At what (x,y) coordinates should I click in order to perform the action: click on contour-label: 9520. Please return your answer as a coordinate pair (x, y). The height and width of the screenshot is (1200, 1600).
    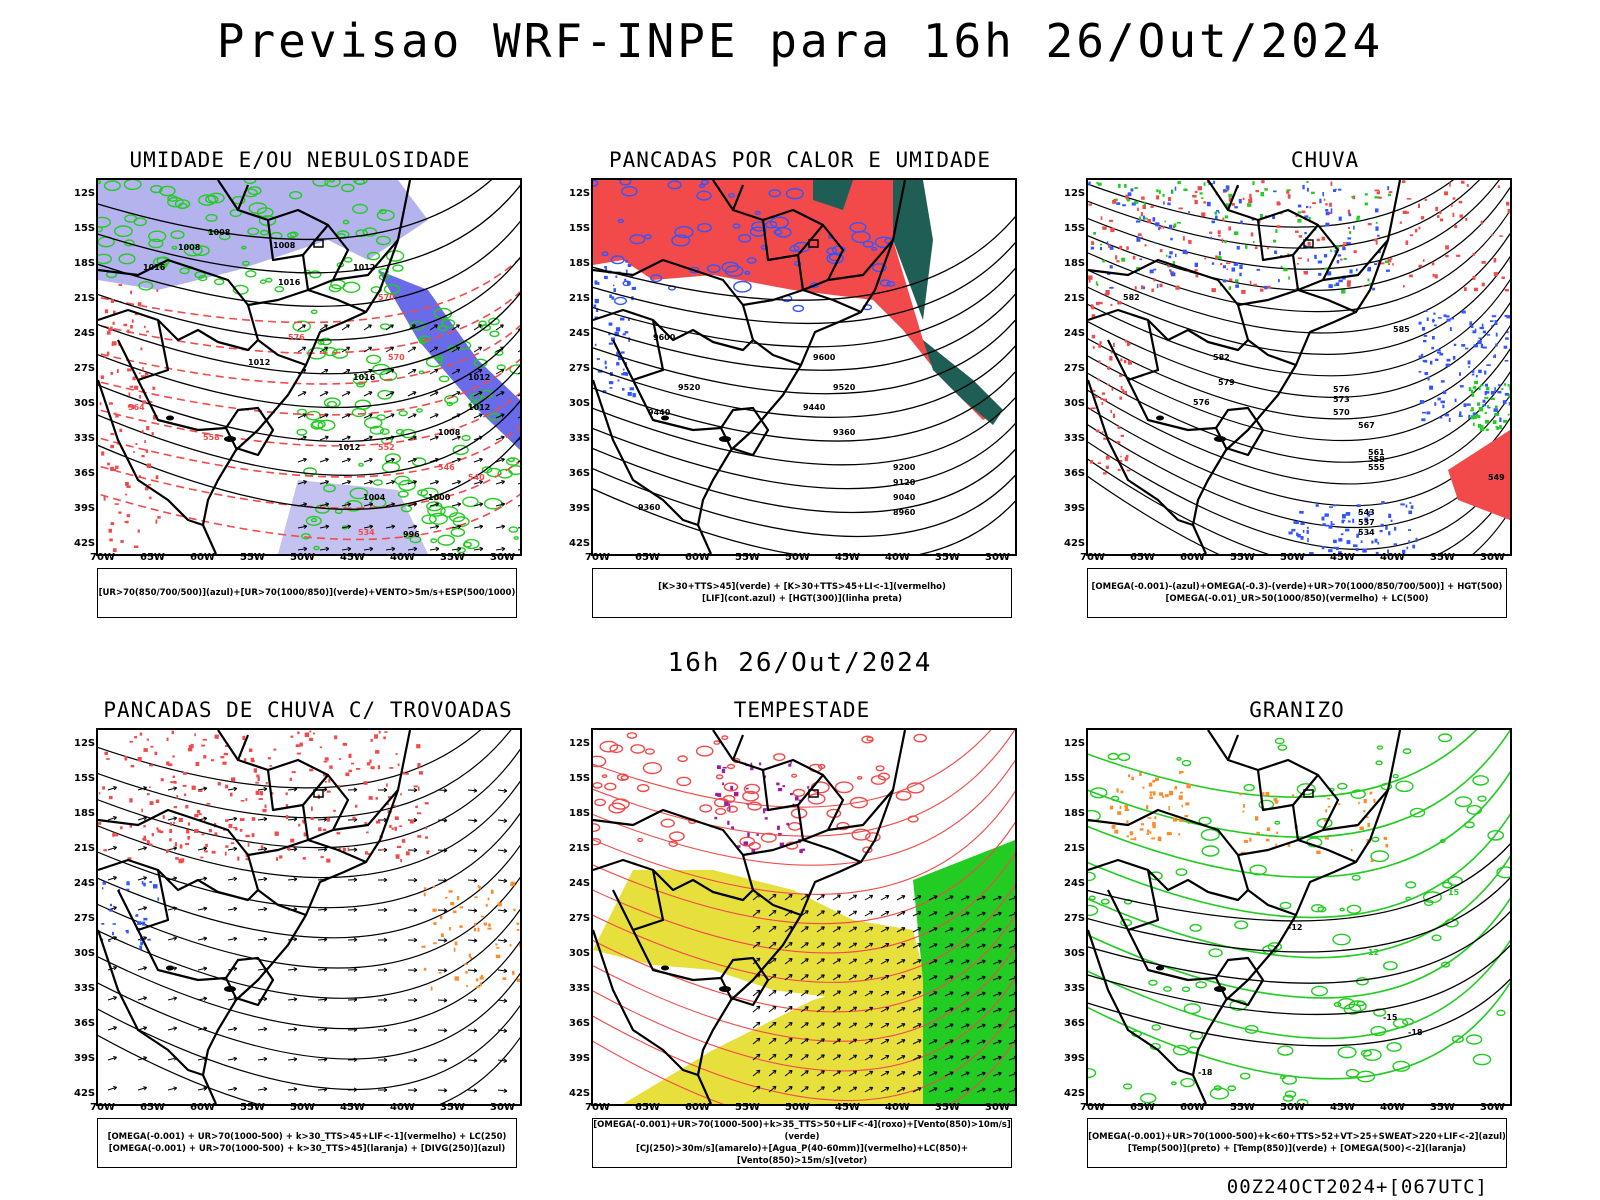
    Looking at the image, I should click on (689, 387).